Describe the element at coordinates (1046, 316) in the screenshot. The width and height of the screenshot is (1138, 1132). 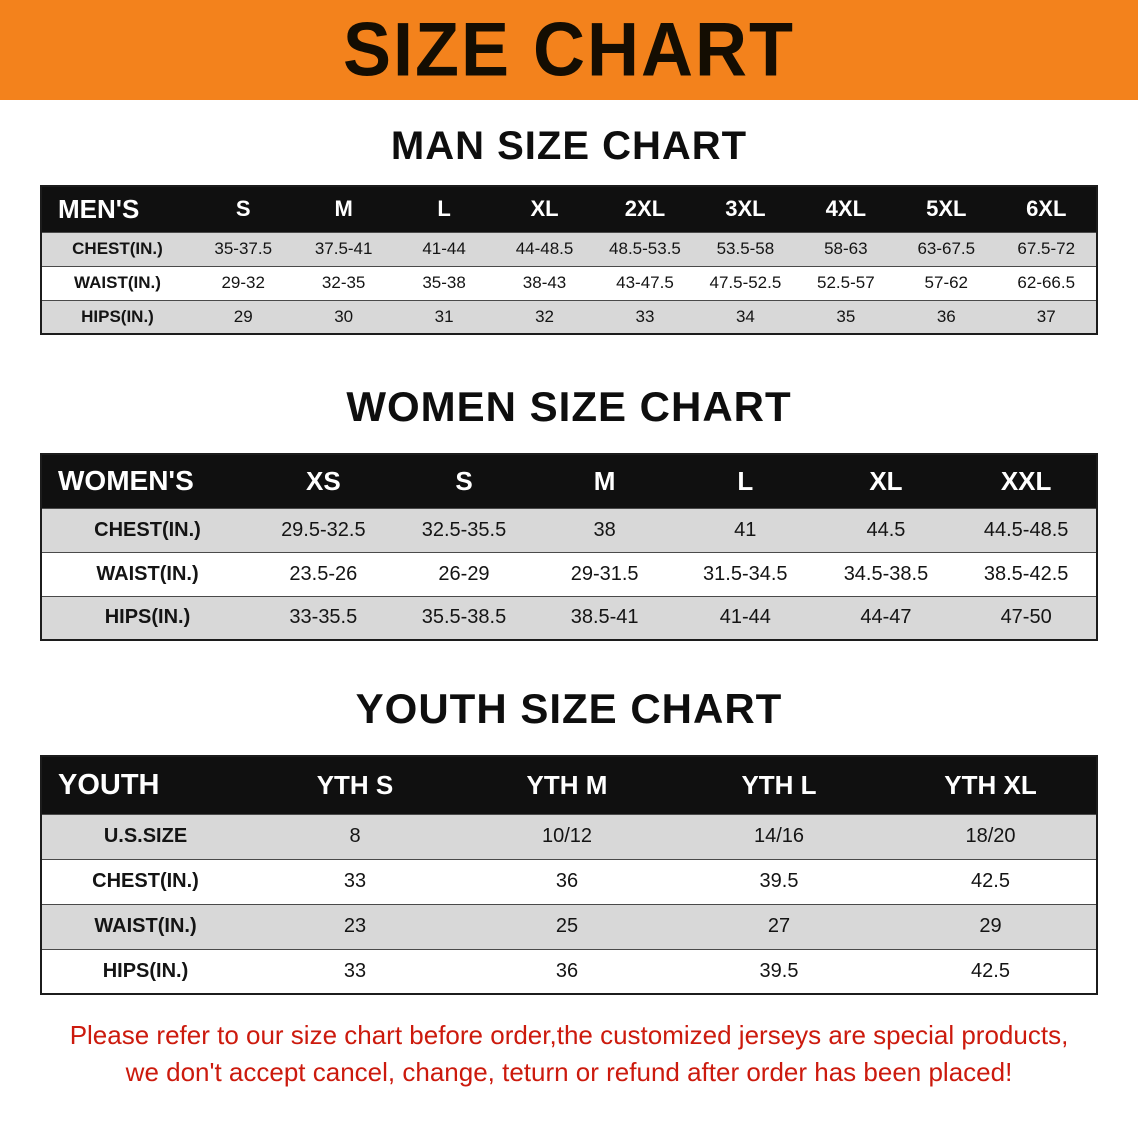
I see `size-value-cell: 37` at that location.